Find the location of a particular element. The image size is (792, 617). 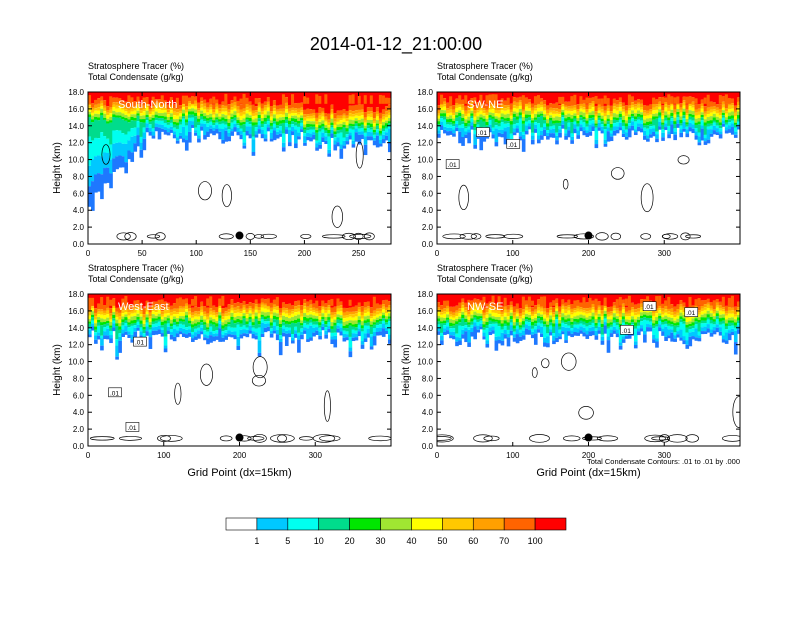

plot-frame is located at coordinates (239, 168).